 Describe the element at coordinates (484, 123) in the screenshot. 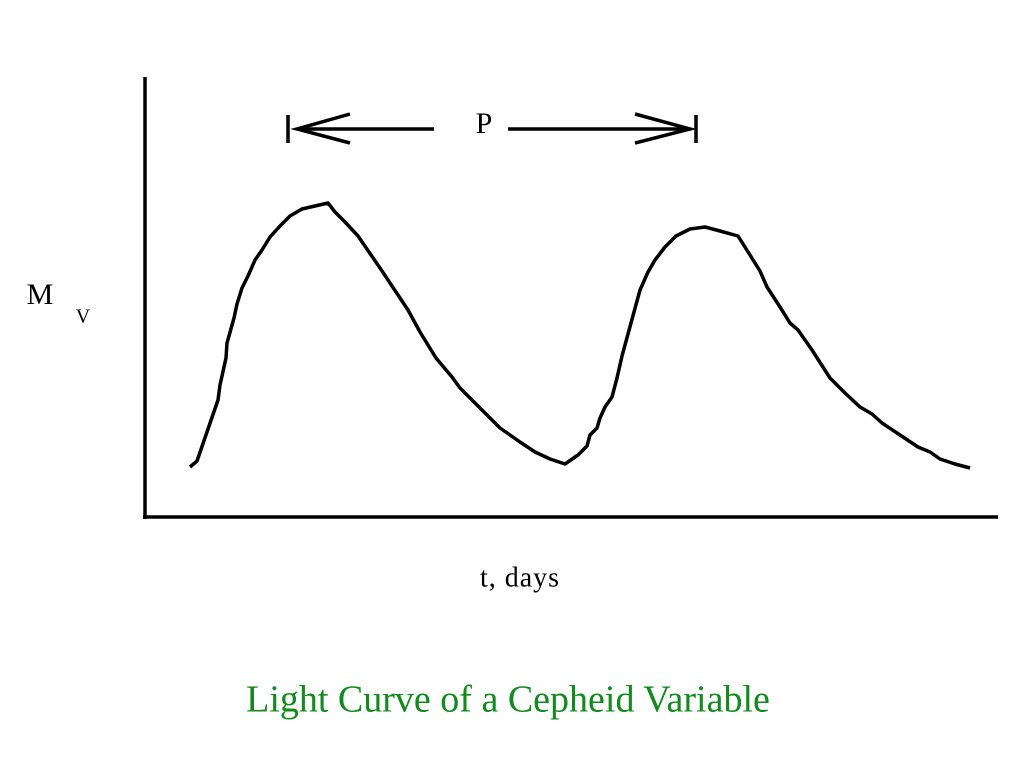

I see `period-label: P` at that location.